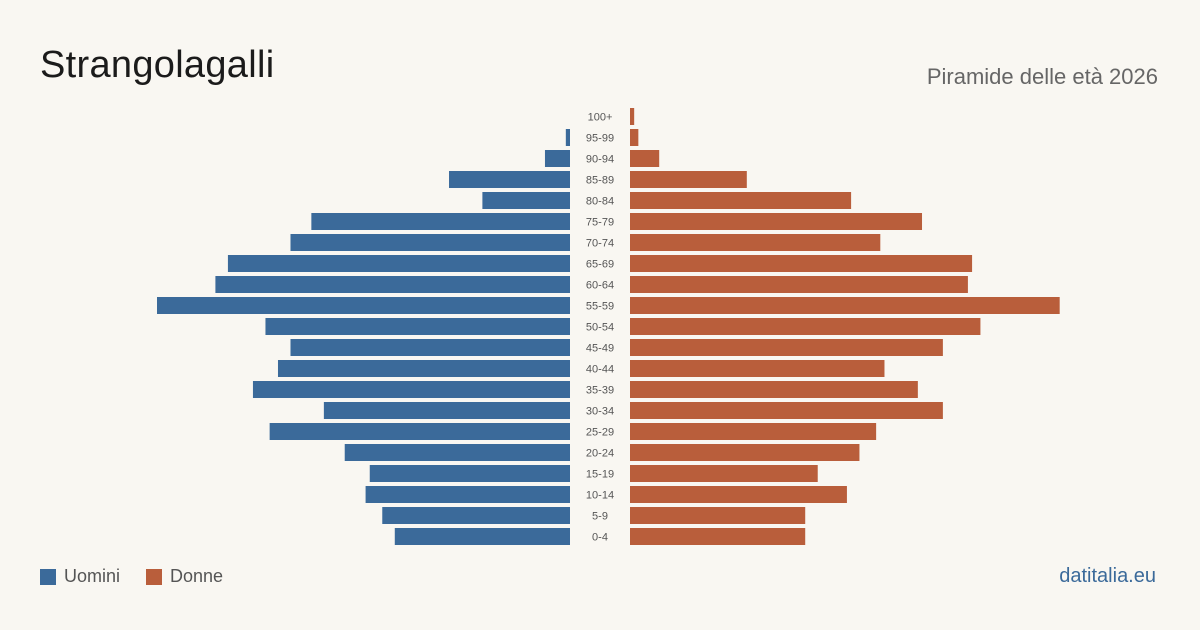 The image size is (1200, 630). What do you see at coordinates (600, 328) in the screenshot?
I see `age-label-50-54: 50-54` at bounding box center [600, 328].